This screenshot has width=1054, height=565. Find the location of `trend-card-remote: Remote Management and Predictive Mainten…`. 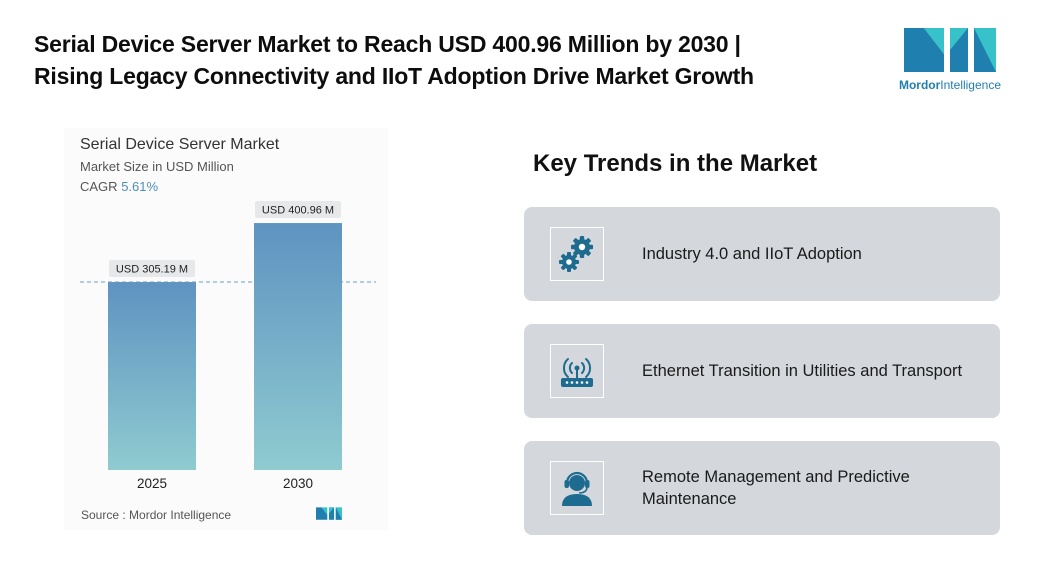

trend-card-remote: Remote Management and Predictive Mainten… is located at coordinates (762, 488).